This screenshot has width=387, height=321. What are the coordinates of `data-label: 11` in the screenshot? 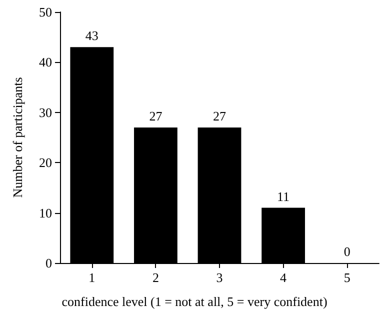 It's located at (283, 196).